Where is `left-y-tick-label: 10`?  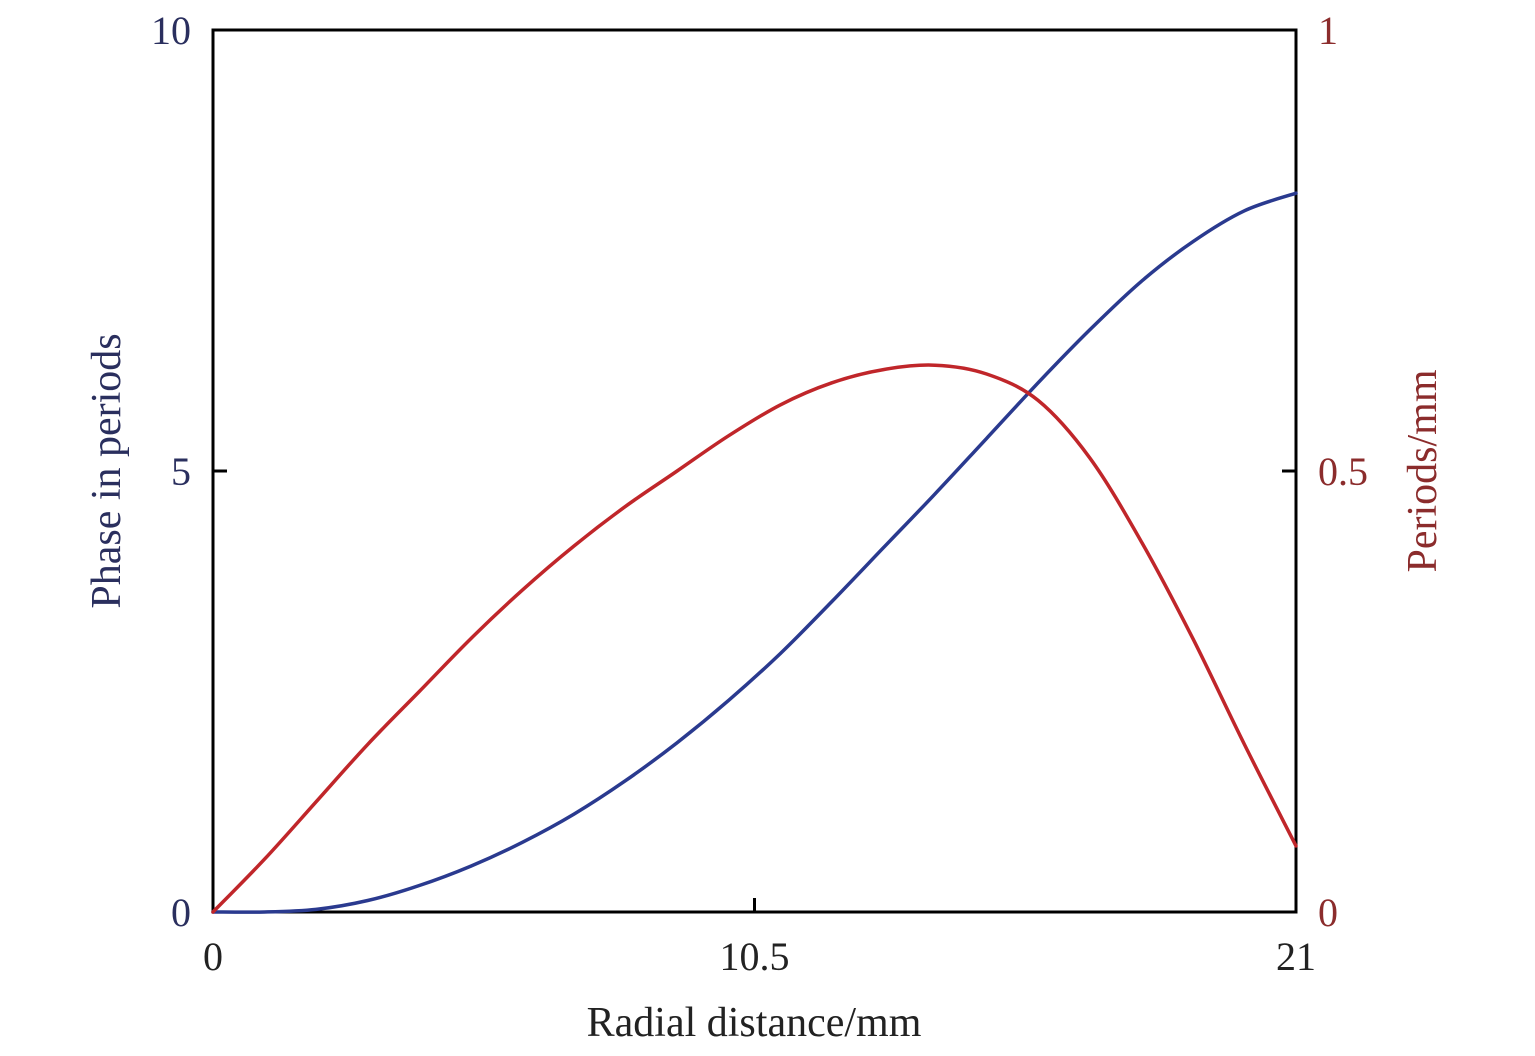
left-y-tick-label: 10 is located at coordinates (171, 30).